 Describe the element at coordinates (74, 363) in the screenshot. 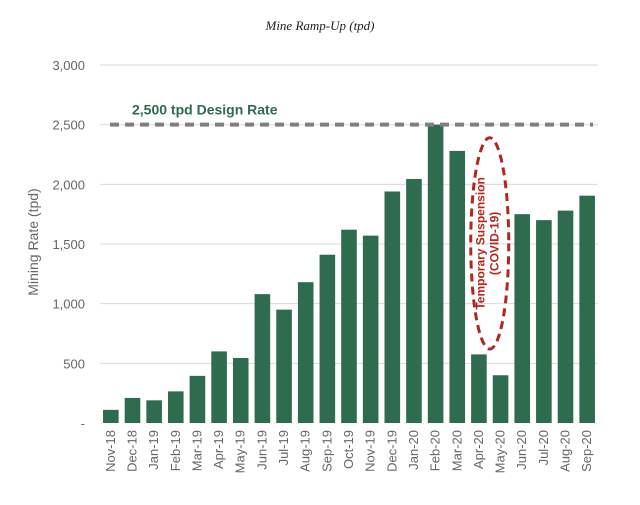

I see `y-tick-label: 500` at that location.